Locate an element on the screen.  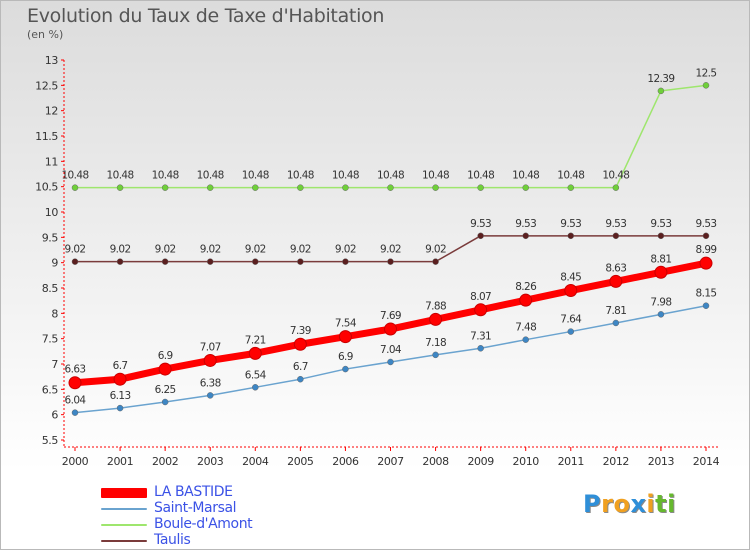
x-tick-label: 2002 is located at coordinates (165, 461).